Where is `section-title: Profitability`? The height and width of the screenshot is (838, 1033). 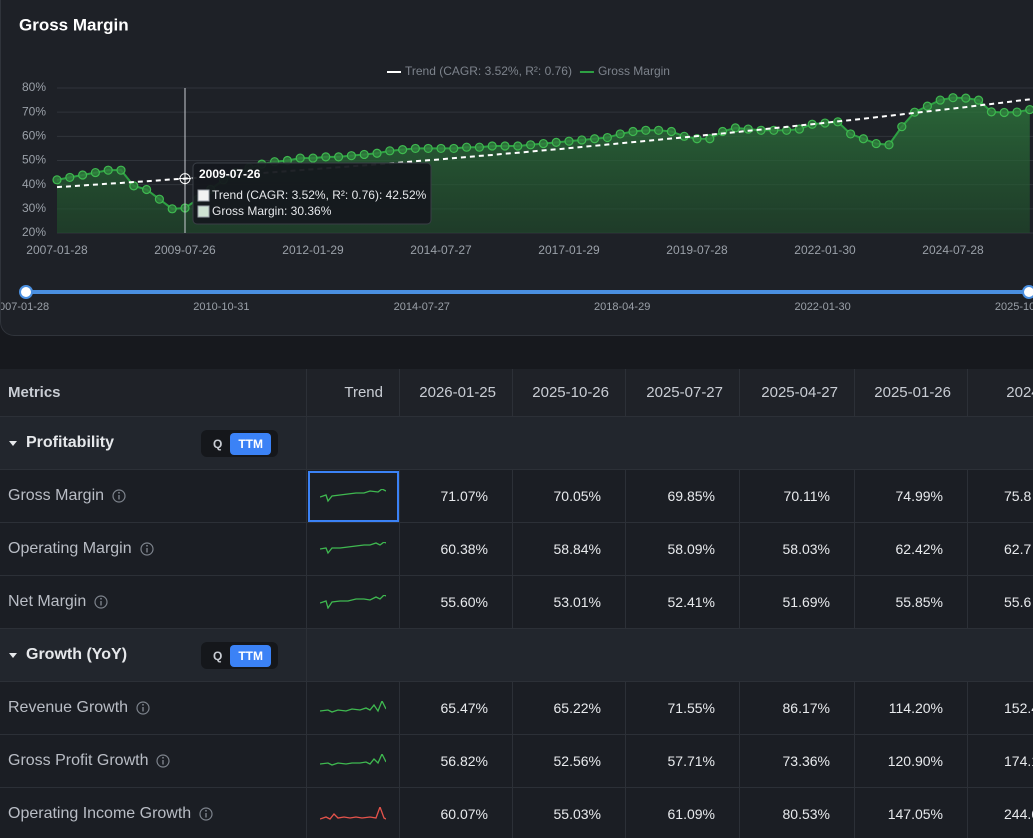
section-title: Profitability is located at coordinates (70, 442).